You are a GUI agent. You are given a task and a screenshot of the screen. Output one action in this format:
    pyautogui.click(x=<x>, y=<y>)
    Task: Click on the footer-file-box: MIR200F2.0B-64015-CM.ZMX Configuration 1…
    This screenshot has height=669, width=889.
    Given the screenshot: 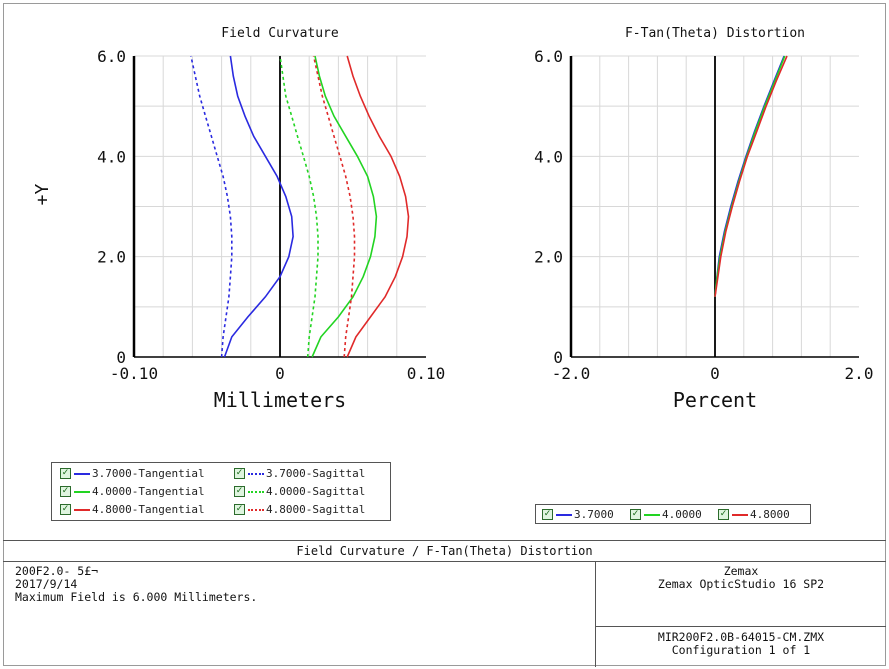 What is the action you would take?
    pyautogui.click(x=740, y=646)
    